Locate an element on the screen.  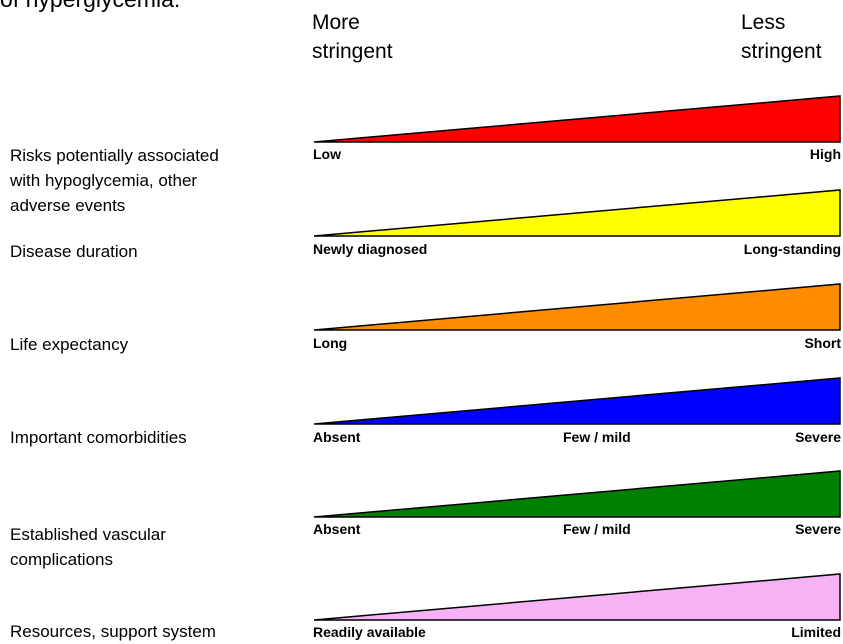
scale-right-label: Long-standing is located at coordinates (792, 249).